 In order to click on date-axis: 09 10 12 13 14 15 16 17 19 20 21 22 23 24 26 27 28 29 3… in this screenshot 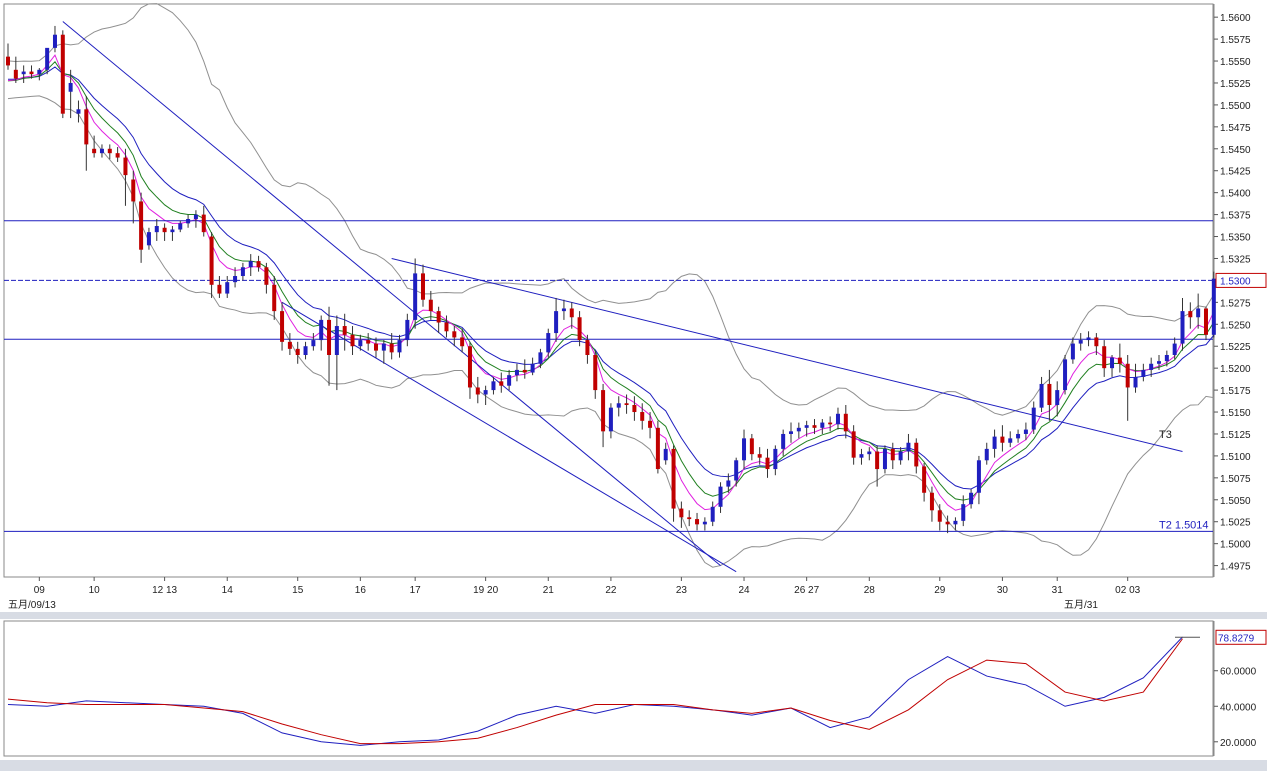, I will do `click(574, 594)`.